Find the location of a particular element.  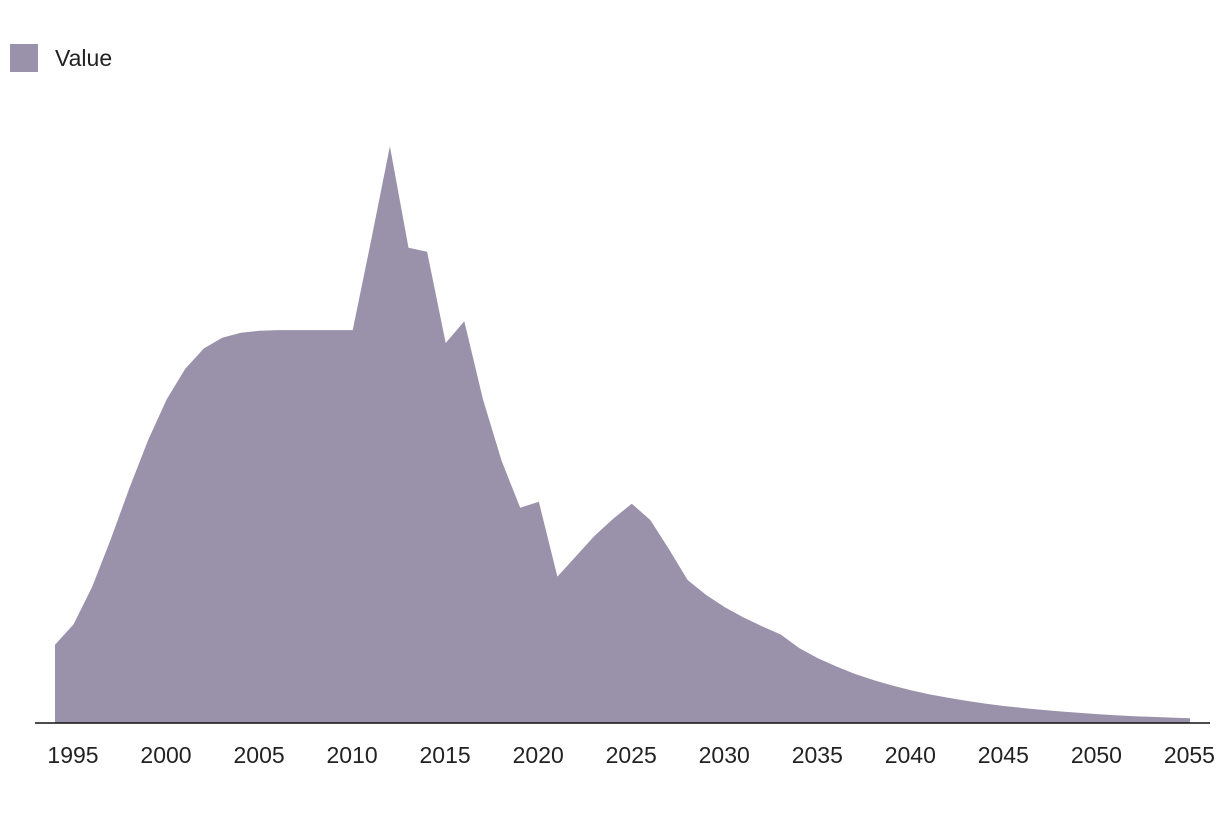

legend-swatch is located at coordinates (24, 58).